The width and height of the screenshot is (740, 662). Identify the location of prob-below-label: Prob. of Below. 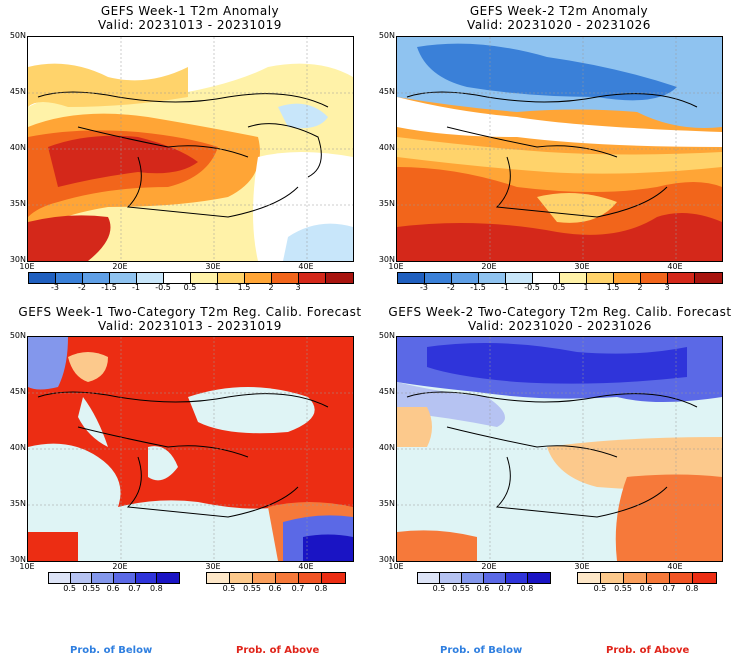
(481, 650).